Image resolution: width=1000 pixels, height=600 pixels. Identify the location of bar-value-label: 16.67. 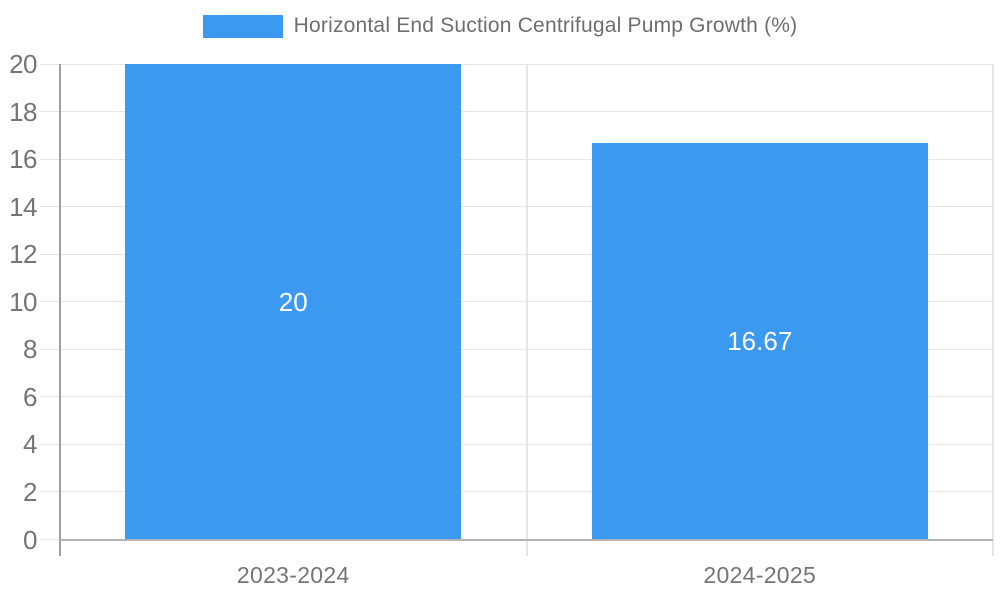
(760, 341).